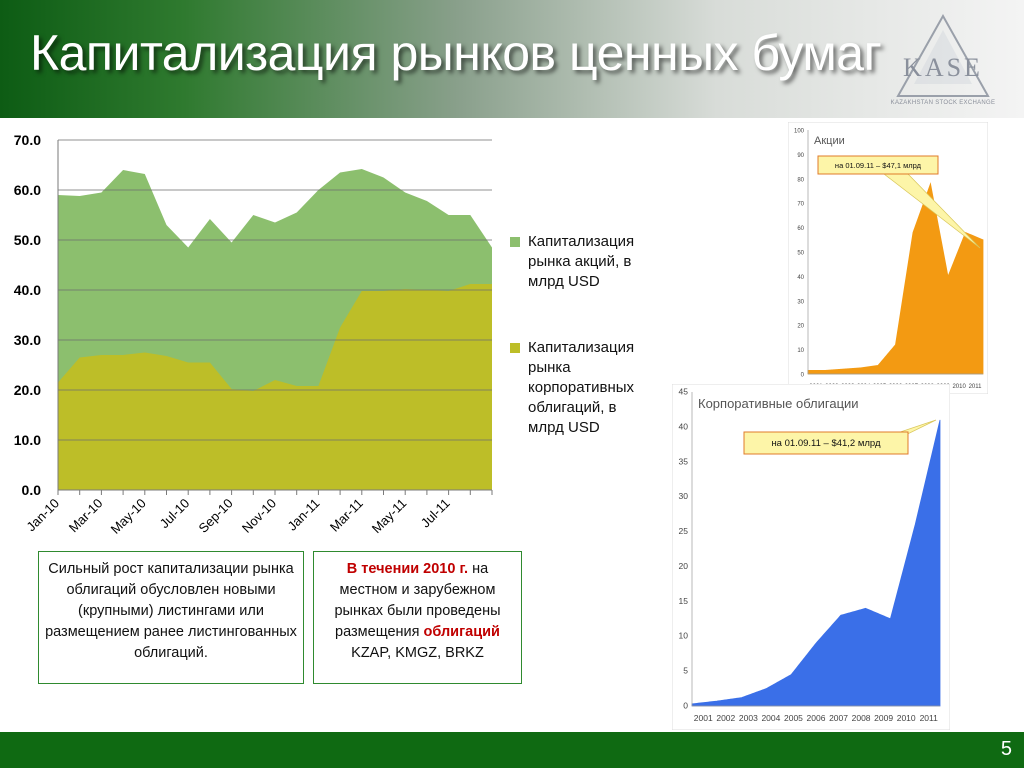  I want to click on mini-x-tick-label: 2004, so click(770, 718).